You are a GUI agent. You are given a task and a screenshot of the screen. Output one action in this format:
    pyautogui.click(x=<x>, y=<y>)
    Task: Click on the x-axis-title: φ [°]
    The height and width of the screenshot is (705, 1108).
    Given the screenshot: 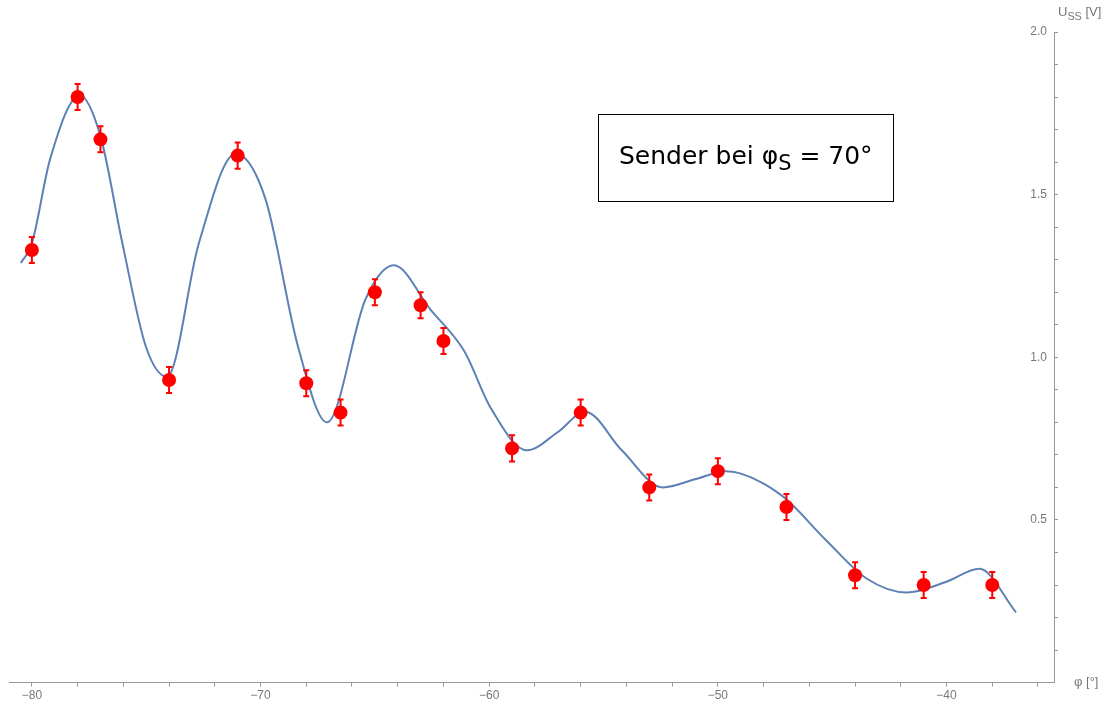 What is the action you would take?
    pyautogui.click(x=1086, y=681)
    